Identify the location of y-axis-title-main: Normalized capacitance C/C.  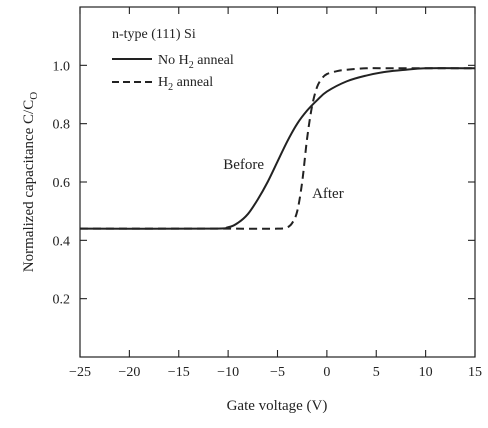
(29, 186).